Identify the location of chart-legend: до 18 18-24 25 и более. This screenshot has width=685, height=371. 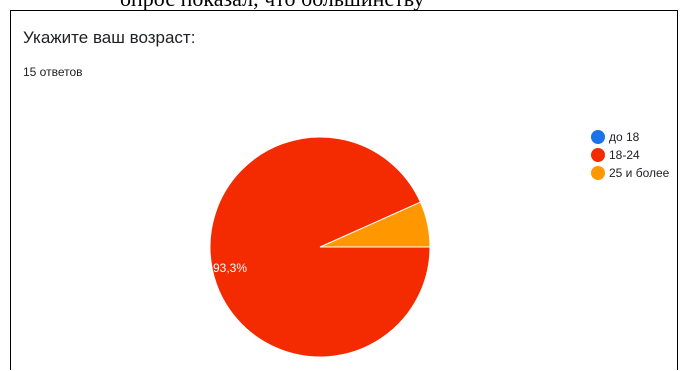
(630, 155).